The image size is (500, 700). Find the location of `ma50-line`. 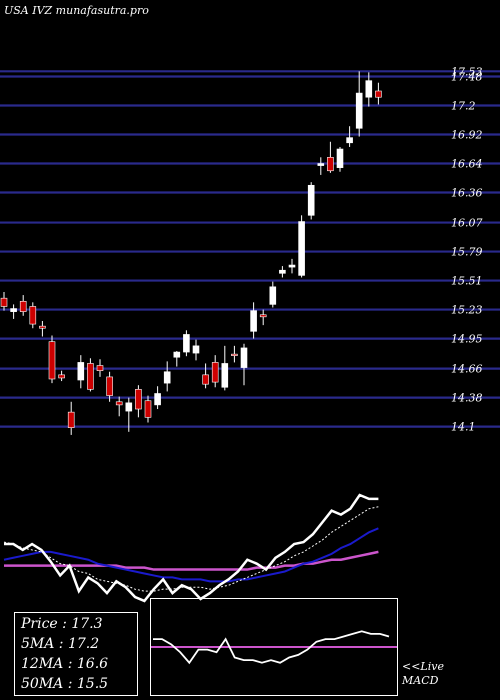

ma50-line is located at coordinates (191, 560).